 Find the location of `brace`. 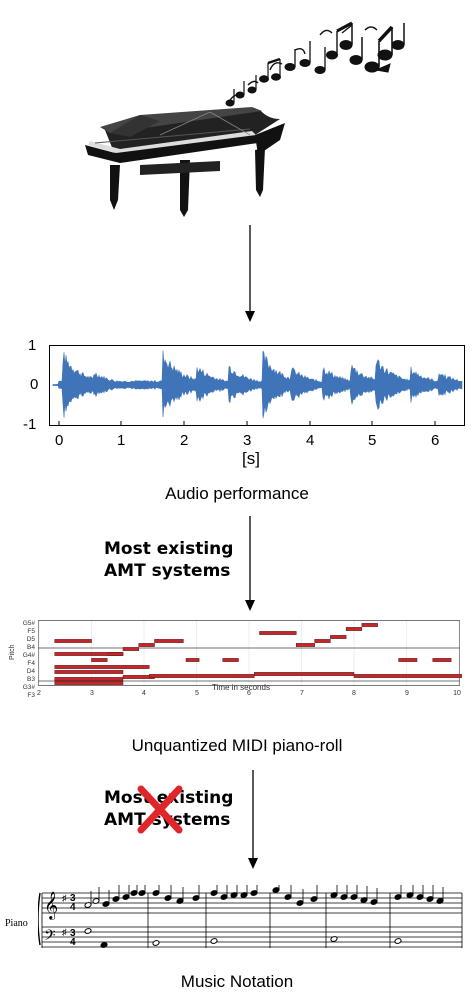

brace is located at coordinates (39, 919).